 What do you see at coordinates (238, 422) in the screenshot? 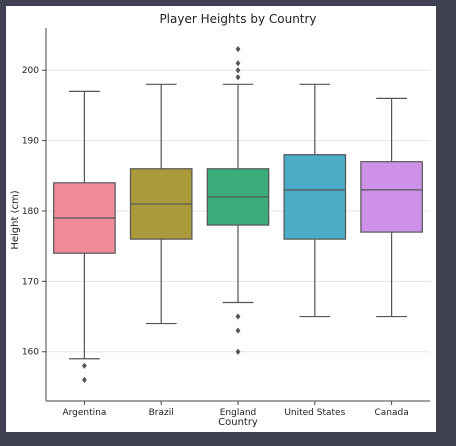
I see `x-axis-title: Country` at bounding box center [238, 422].